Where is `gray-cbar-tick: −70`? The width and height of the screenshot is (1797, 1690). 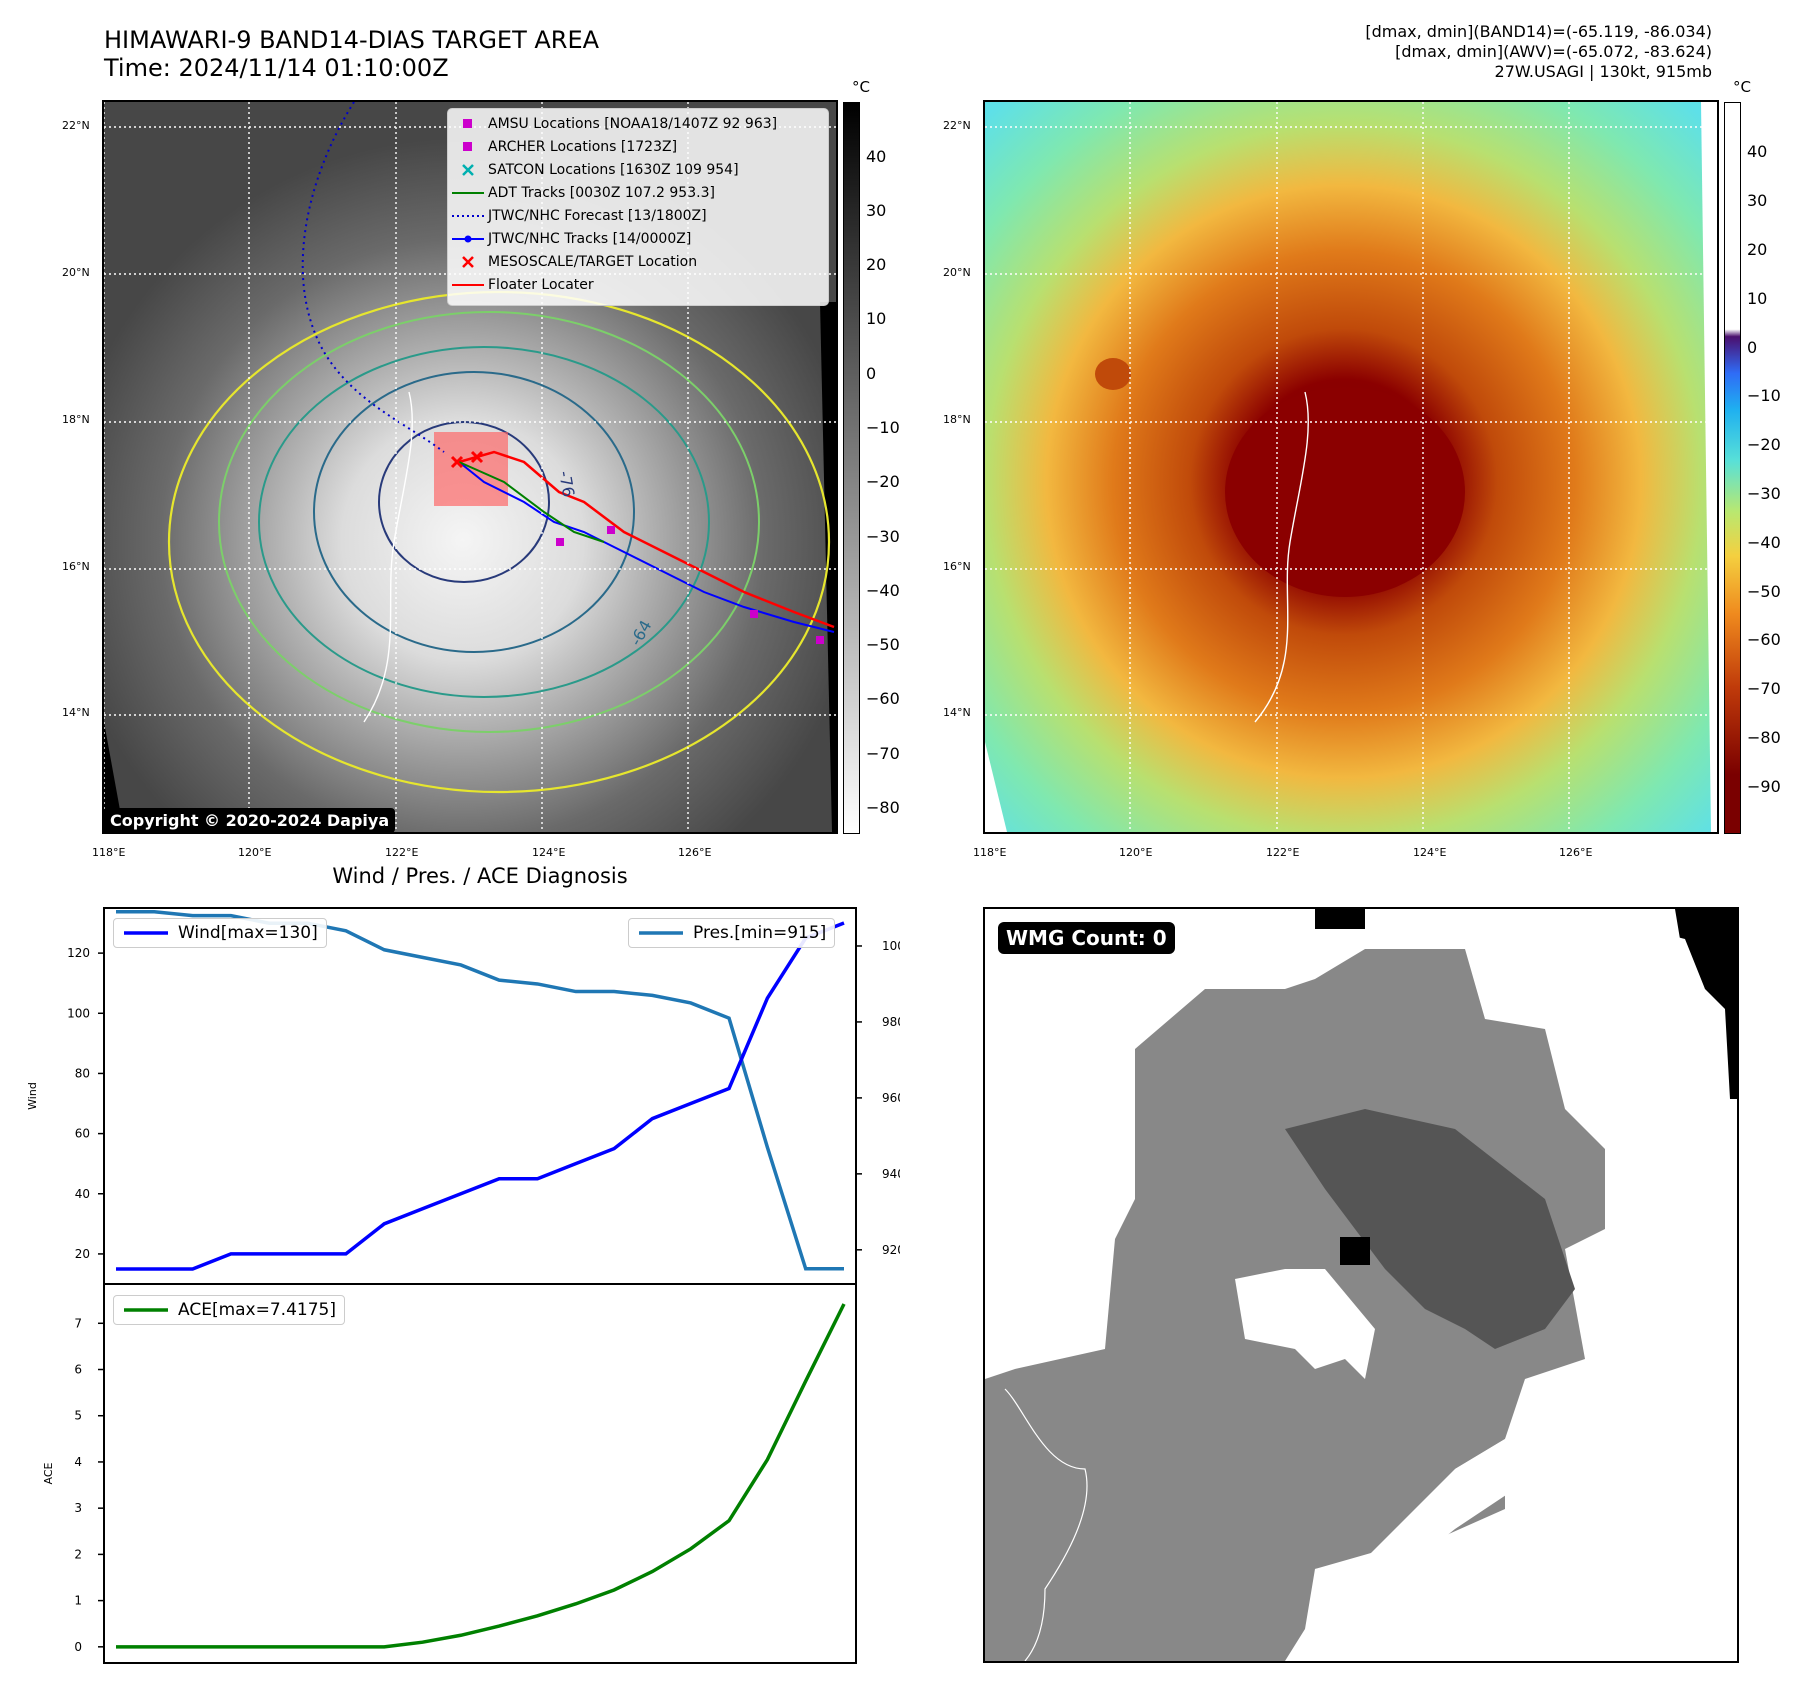 gray-cbar-tick: −70 is located at coordinates (883, 753).